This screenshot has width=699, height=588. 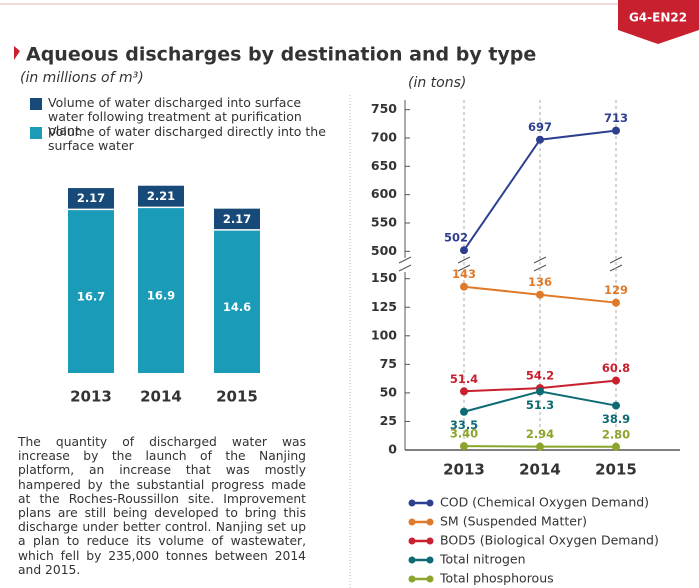 I want to click on y-tick-label: 150, so click(x=384, y=277).